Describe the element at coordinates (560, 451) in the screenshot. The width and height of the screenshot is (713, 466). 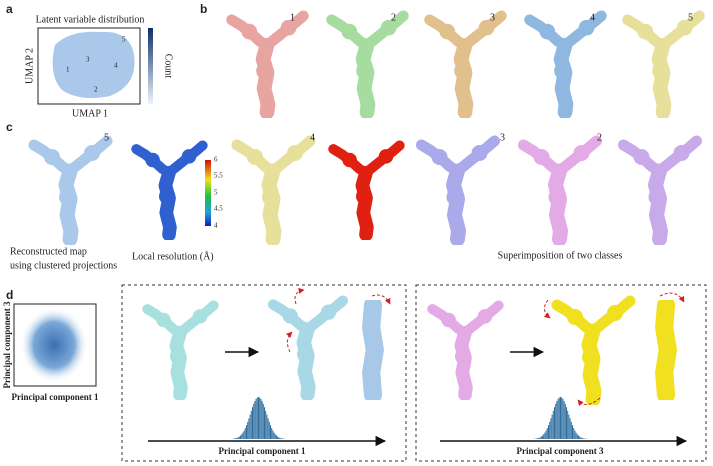
I see `axis-label: Principal component 3` at that location.